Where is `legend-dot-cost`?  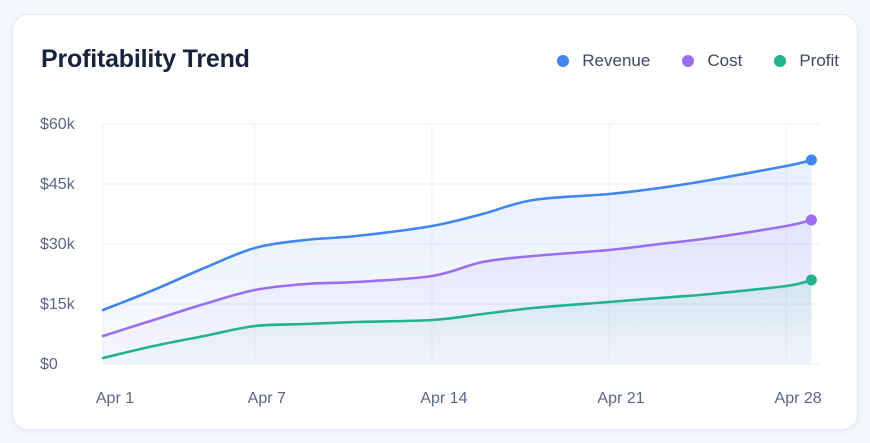 legend-dot-cost is located at coordinates (688, 61).